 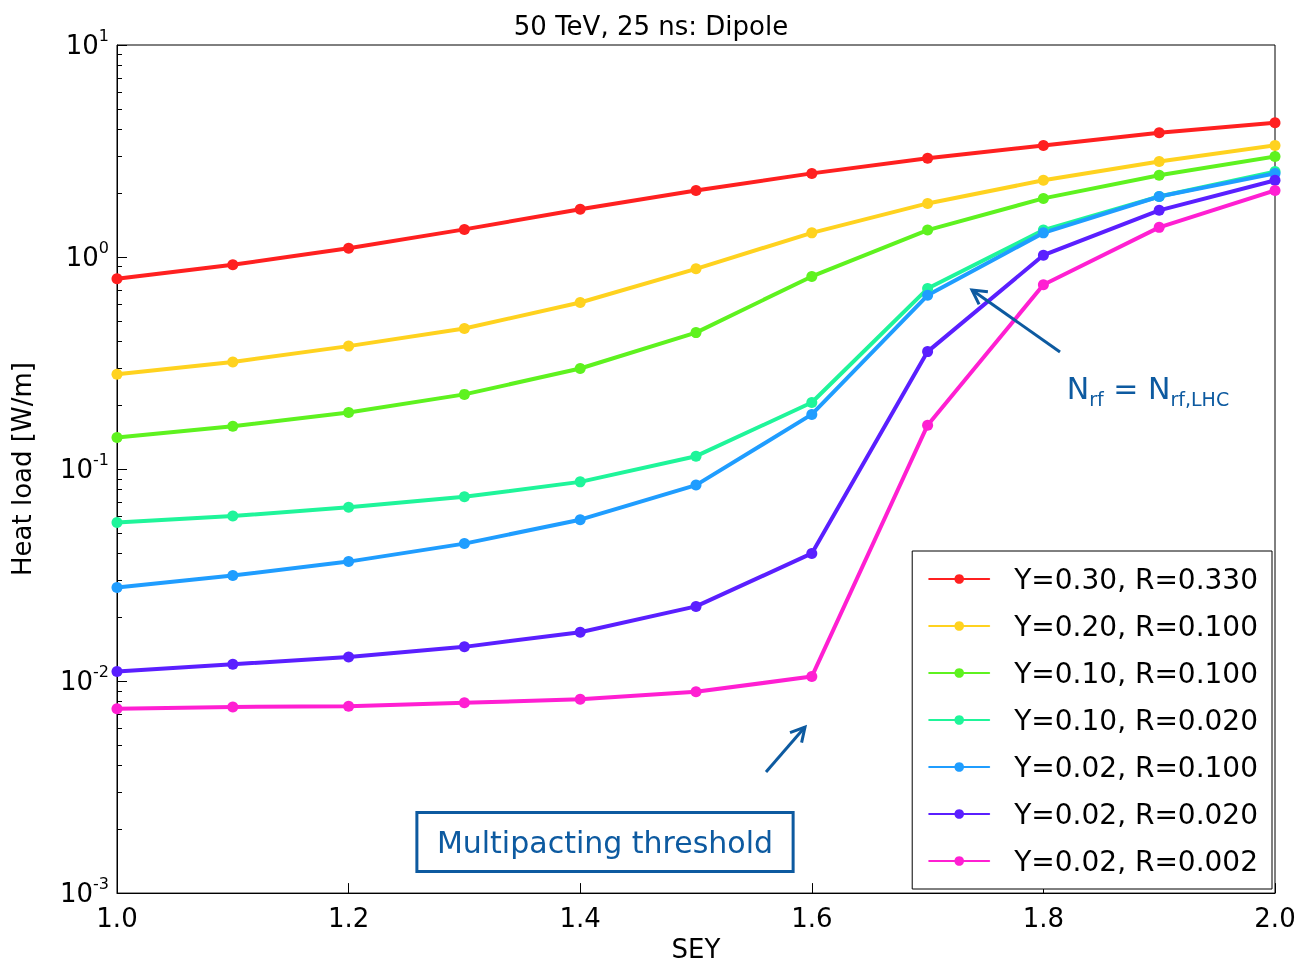 I want to click on x-tick-label: 1.6, so click(x=812, y=918).